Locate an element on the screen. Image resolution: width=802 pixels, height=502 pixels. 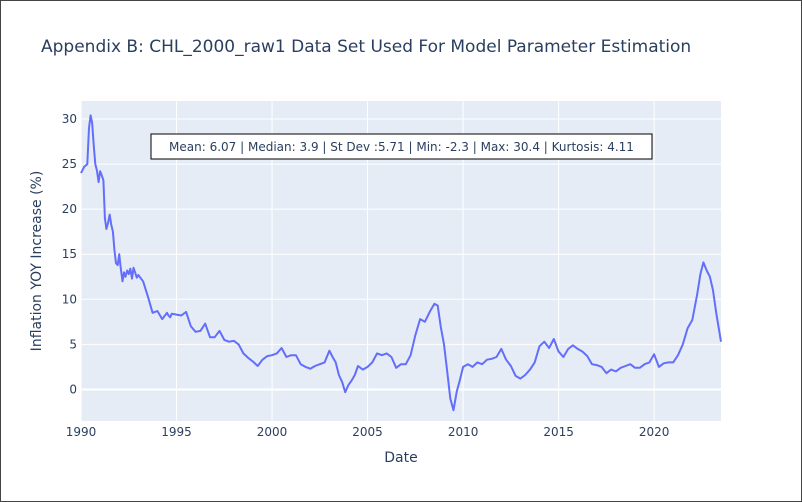
y-tick-label: 10 is located at coordinates (69, 299).